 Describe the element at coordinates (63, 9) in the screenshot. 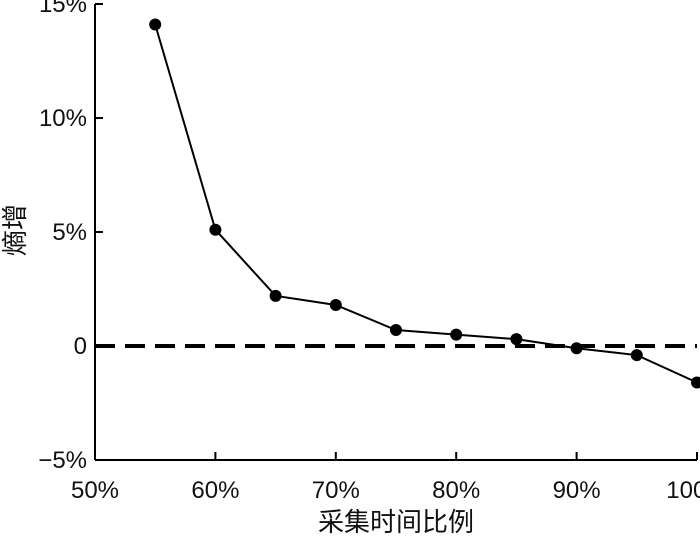

I see `y-tick-label: 15%` at that location.